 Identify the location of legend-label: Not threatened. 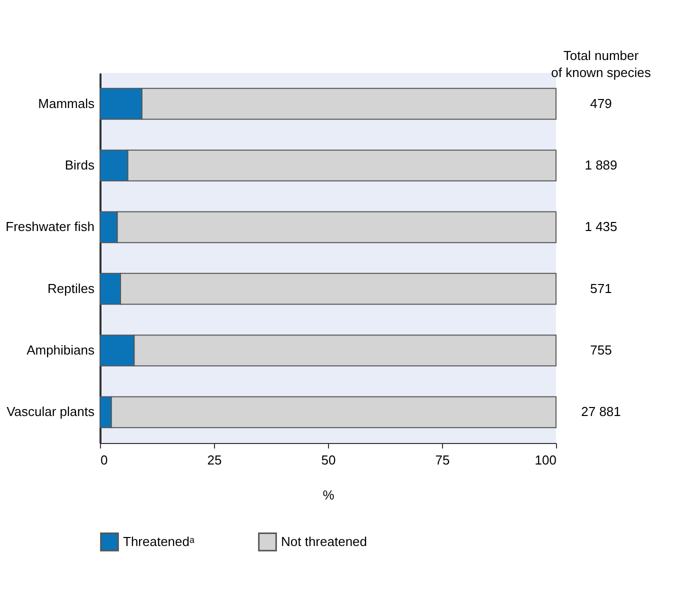
(324, 541).